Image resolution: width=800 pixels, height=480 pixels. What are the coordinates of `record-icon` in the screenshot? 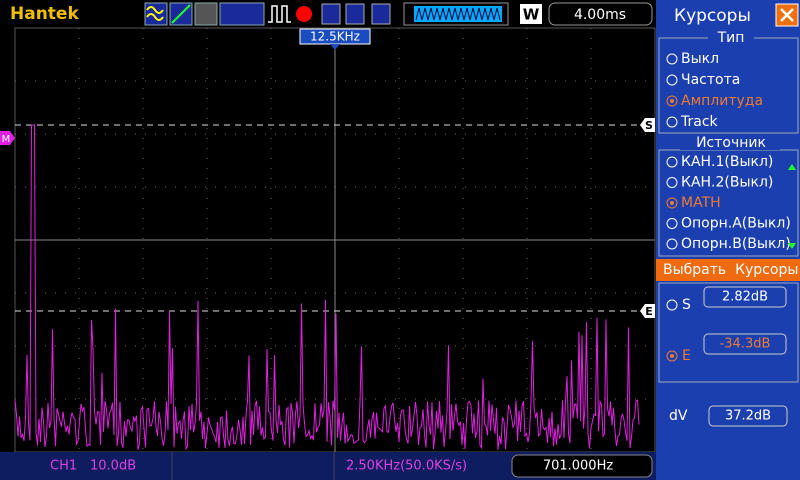 It's located at (304, 14).